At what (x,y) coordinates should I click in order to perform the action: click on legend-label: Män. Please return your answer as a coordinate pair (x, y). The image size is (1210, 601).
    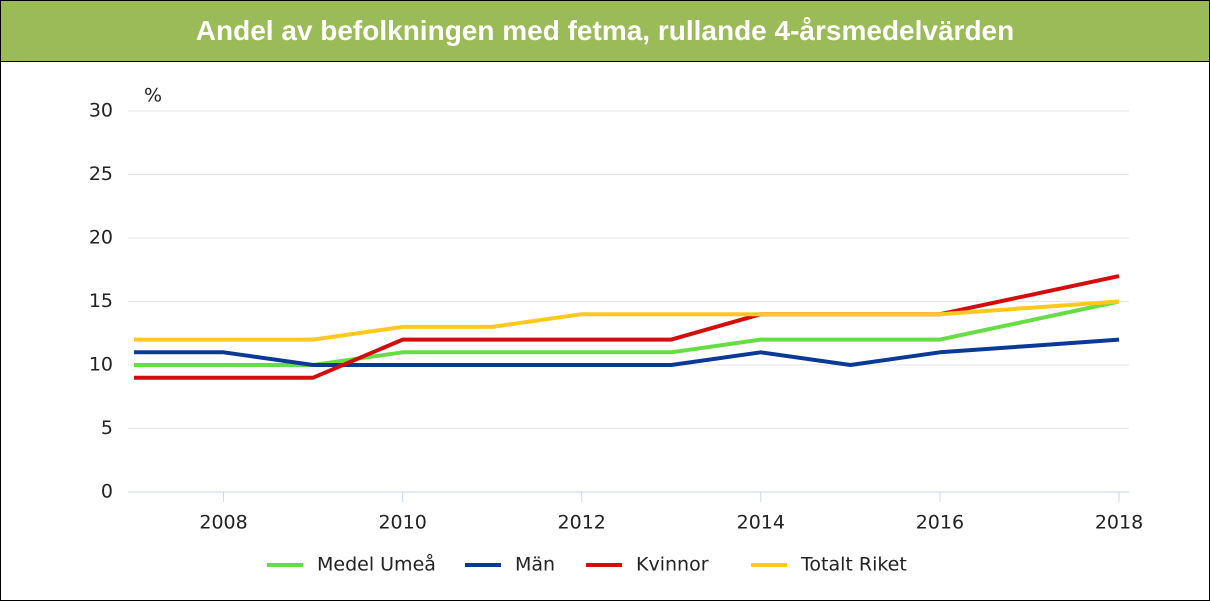
    Looking at the image, I should click on (535, 565).